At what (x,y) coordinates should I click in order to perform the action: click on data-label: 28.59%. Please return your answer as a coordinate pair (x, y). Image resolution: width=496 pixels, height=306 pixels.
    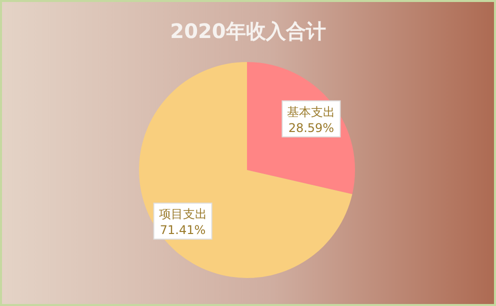
    Looking at the image, I should click on (311, 127).